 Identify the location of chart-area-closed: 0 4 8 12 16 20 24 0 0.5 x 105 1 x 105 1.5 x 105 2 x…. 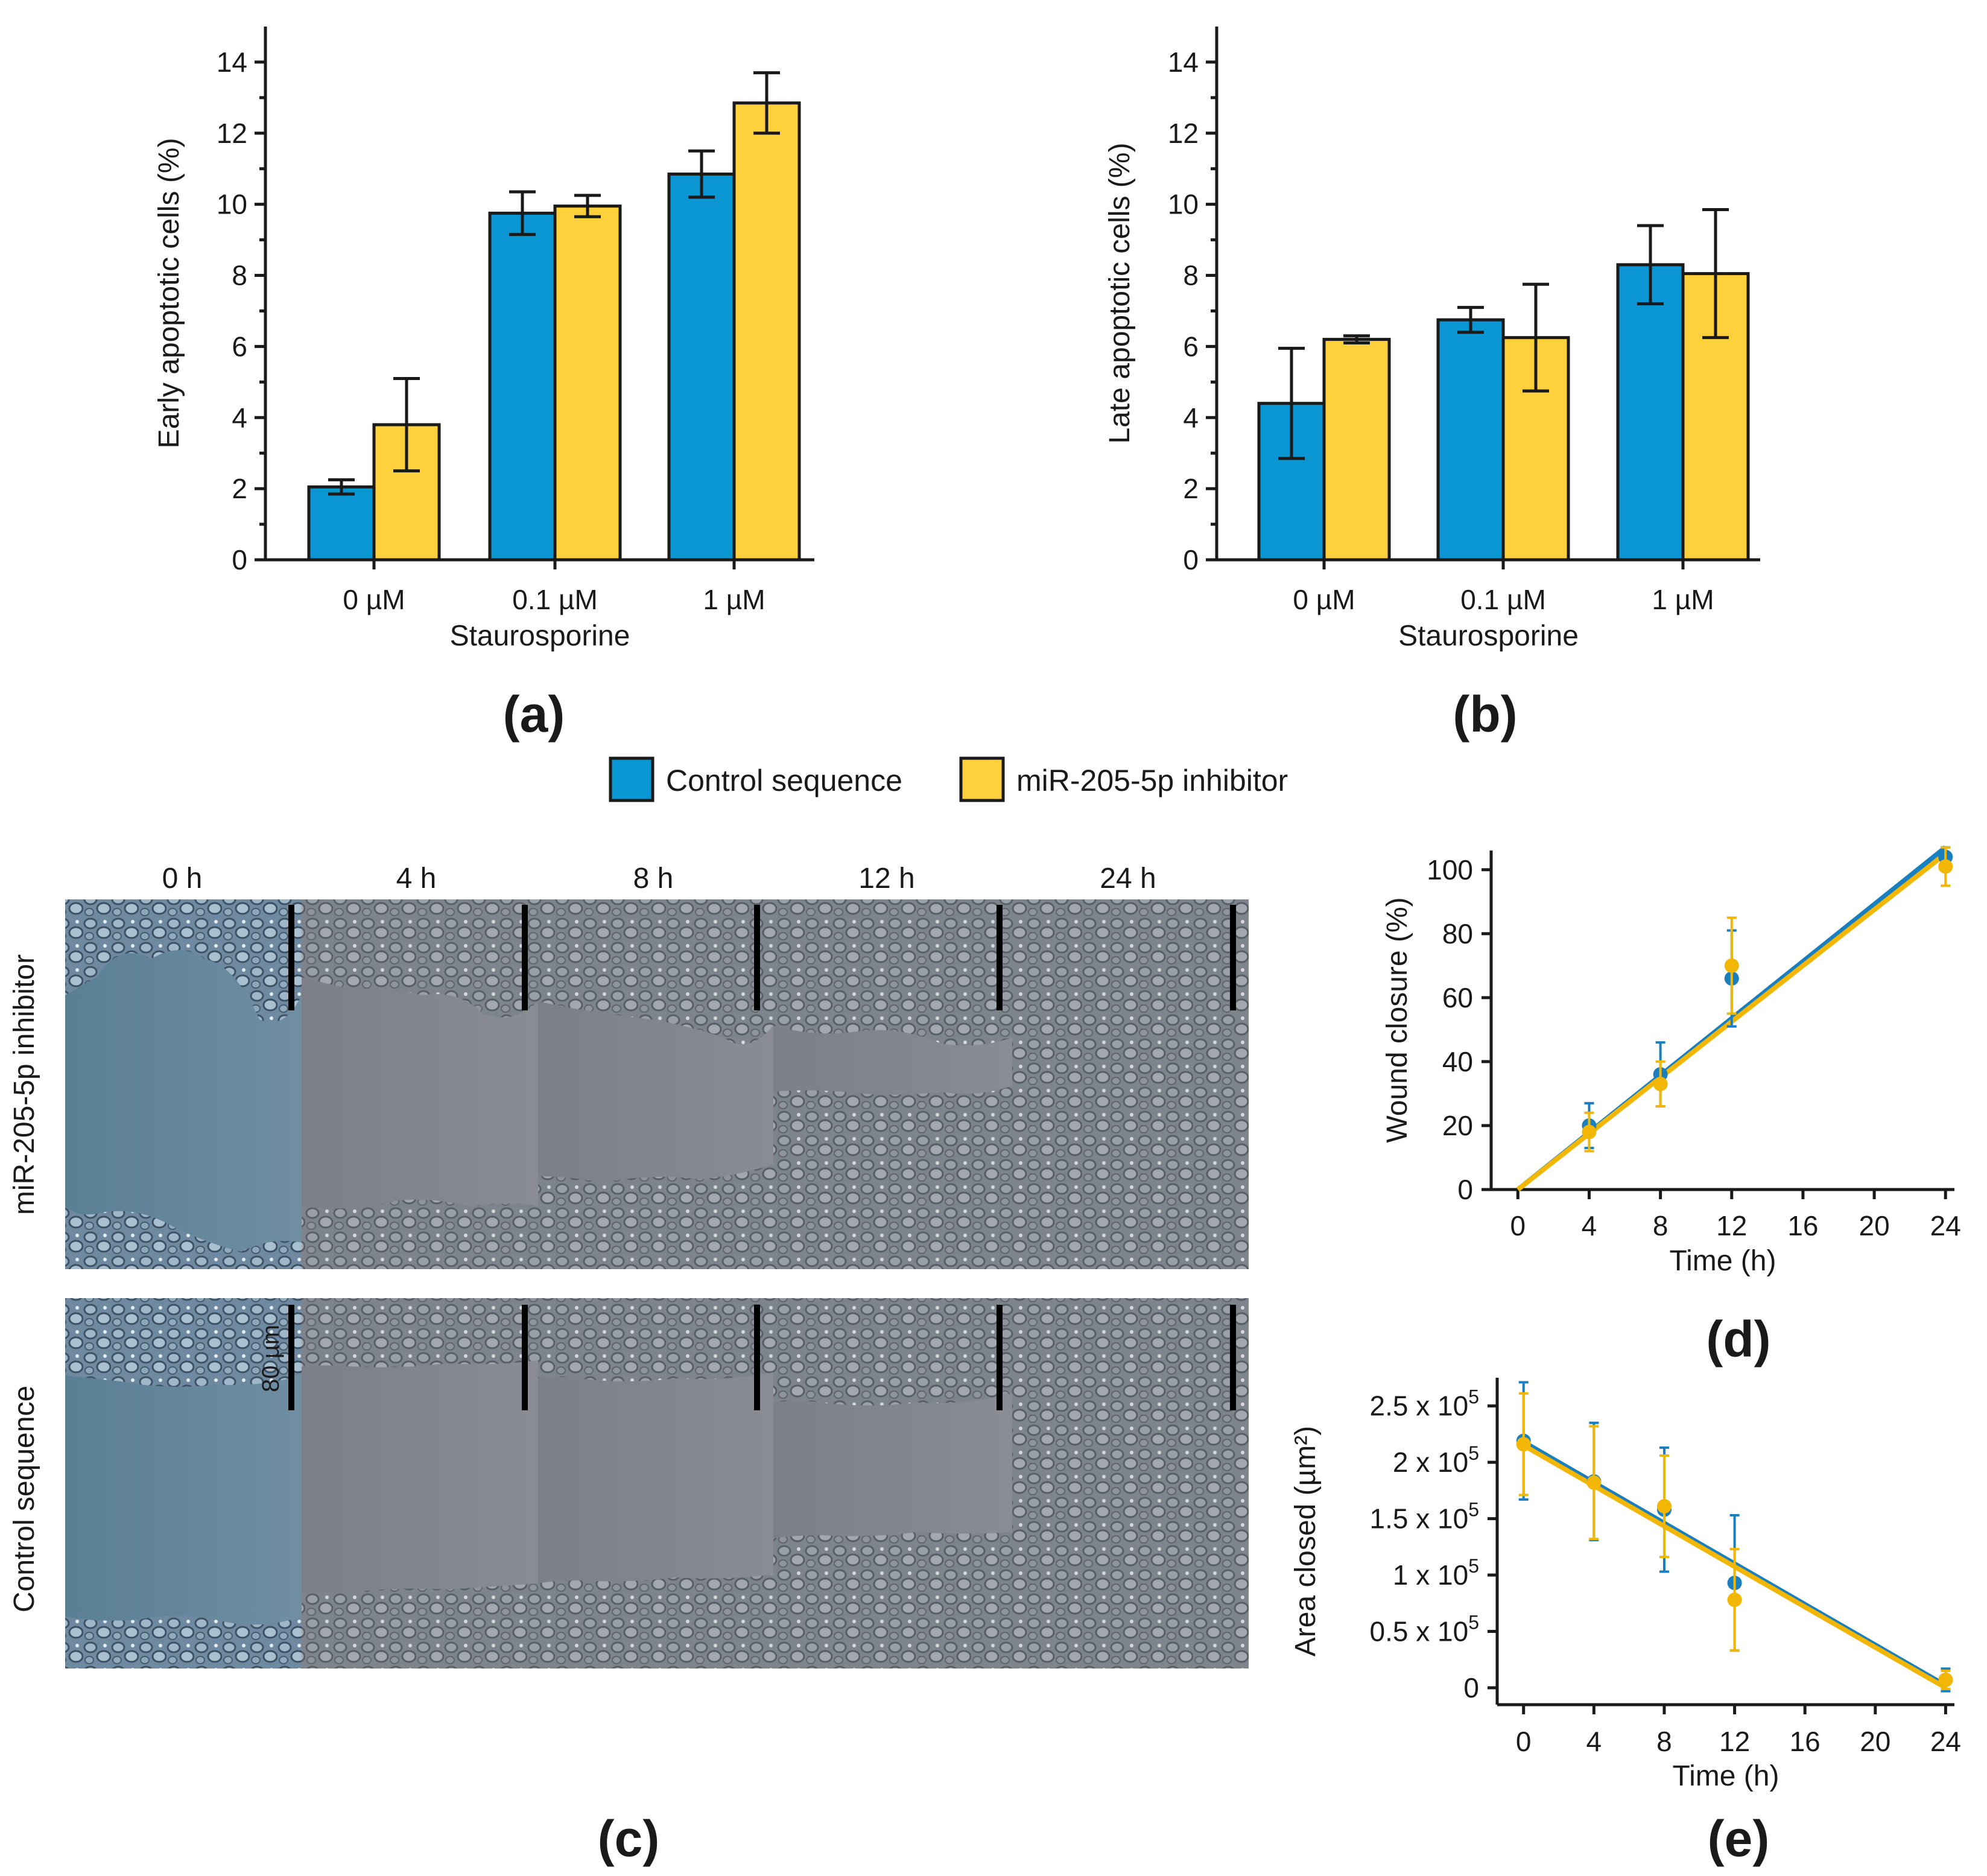
(1625, 1585).